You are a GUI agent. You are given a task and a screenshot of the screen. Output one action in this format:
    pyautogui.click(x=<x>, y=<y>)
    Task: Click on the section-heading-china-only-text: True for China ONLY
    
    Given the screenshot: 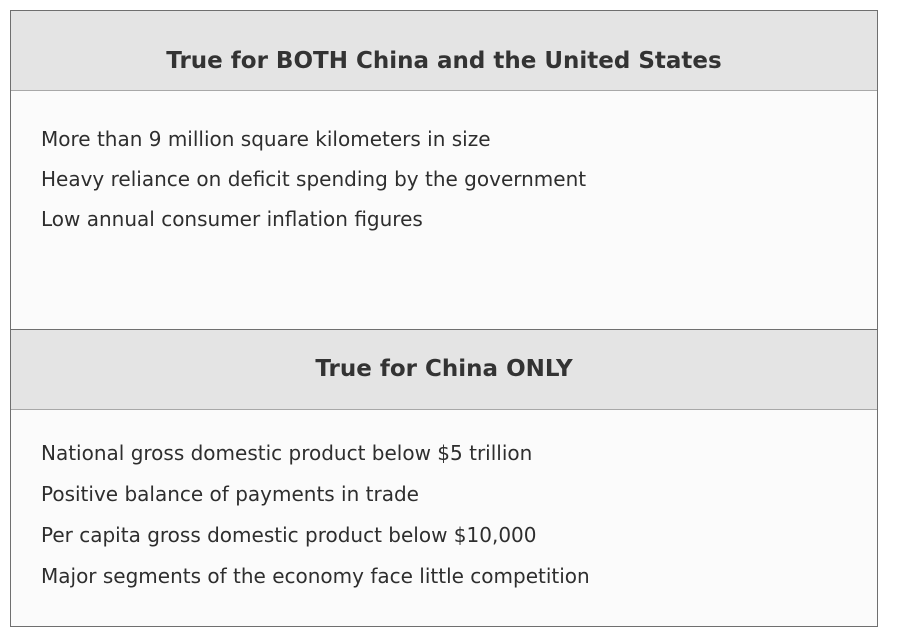 What is the action you would take?
    pyautogui.click(x=444, y=369)
    